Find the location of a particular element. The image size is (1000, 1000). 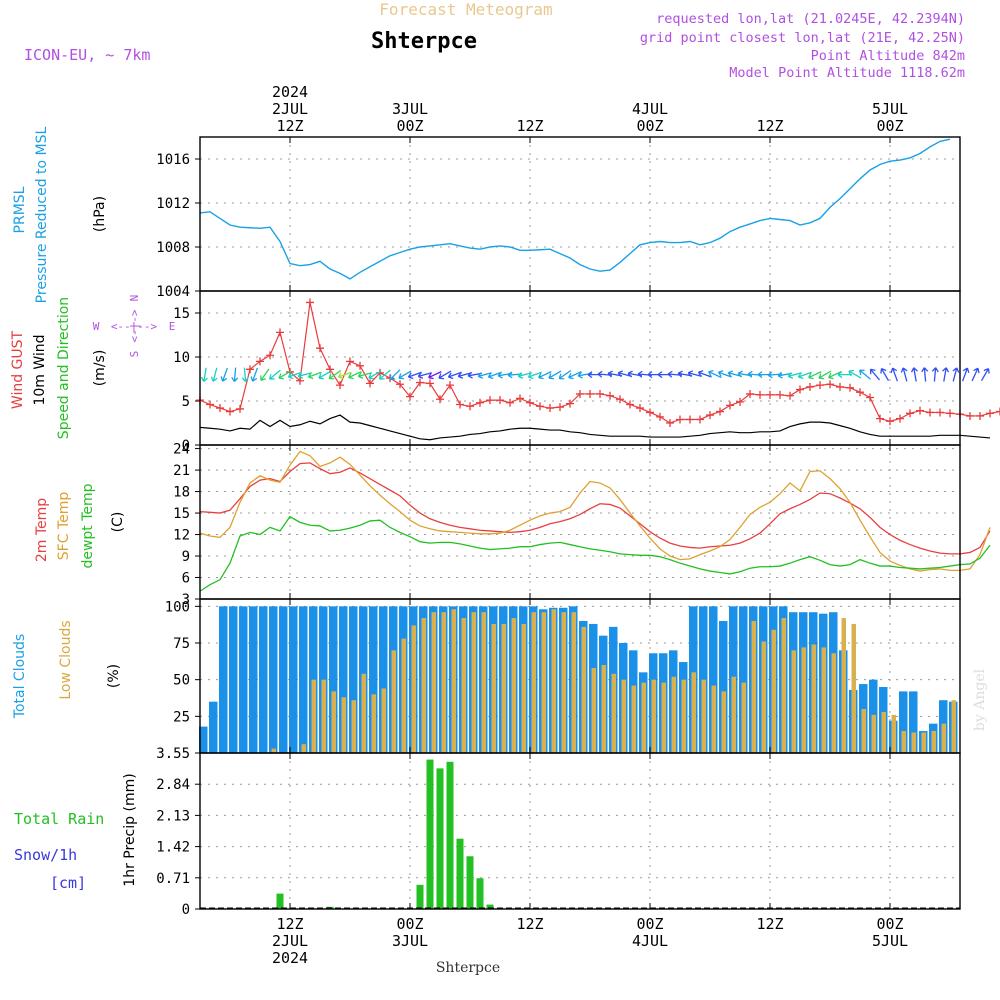

y-tick-label: 50 is located at coordinates (181, 681).